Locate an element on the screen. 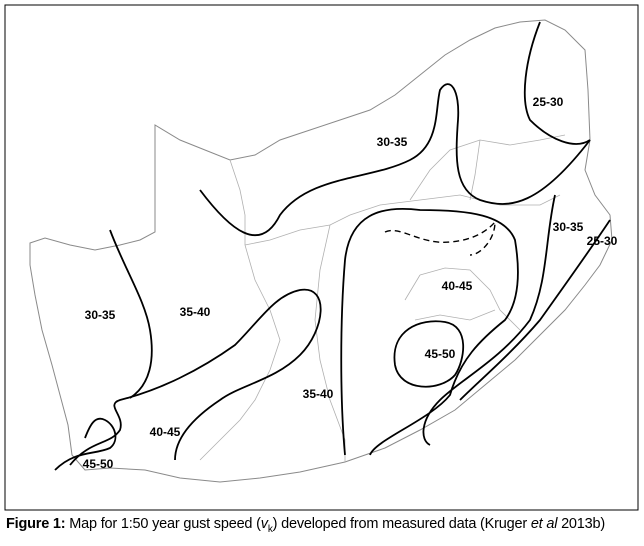 The width and height of the screenshot is (644, 546). caption-italic: et al is located at coordinates (544, 524).